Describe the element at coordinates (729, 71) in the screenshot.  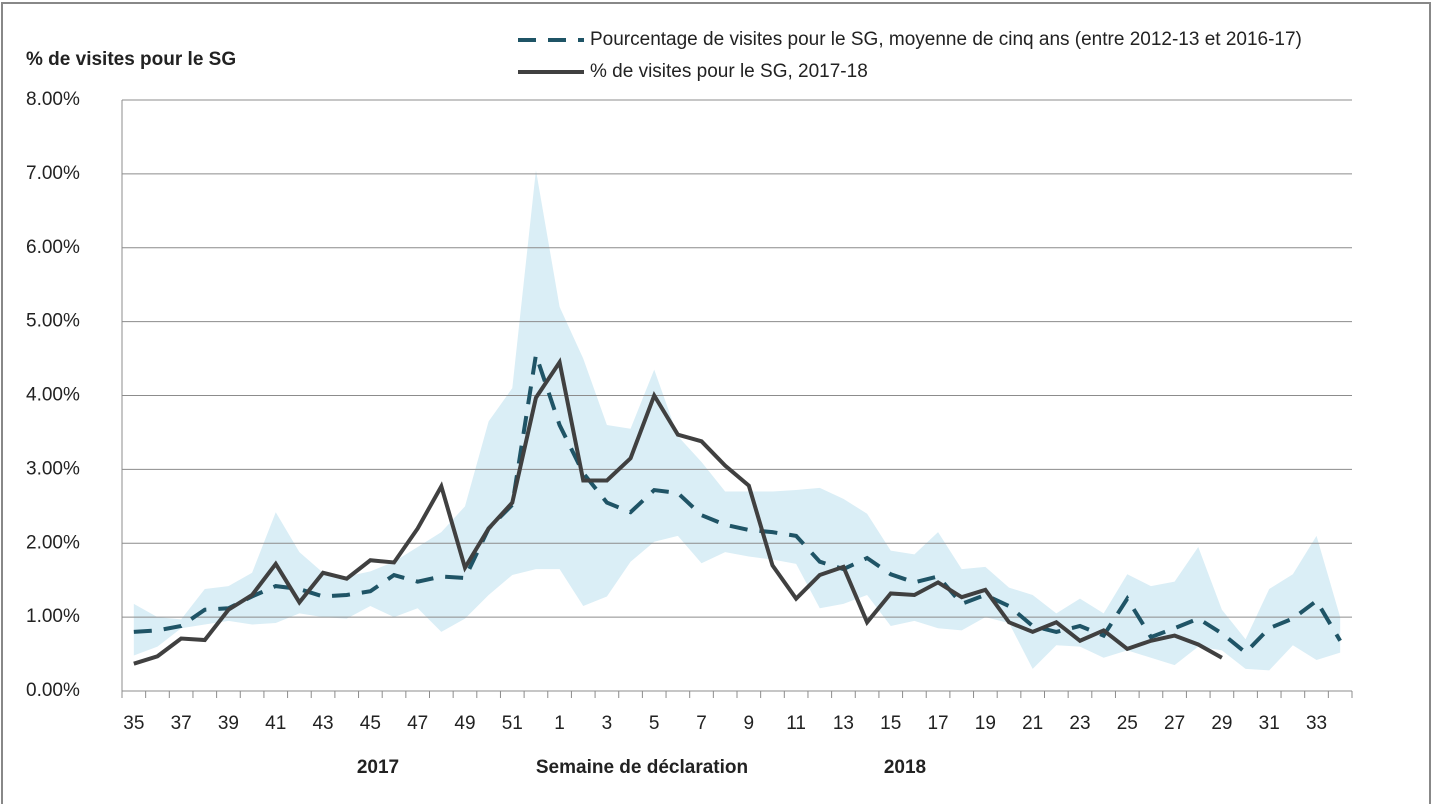
I see `legend-label: % de visites pour le SG, 2017-18` at that location.